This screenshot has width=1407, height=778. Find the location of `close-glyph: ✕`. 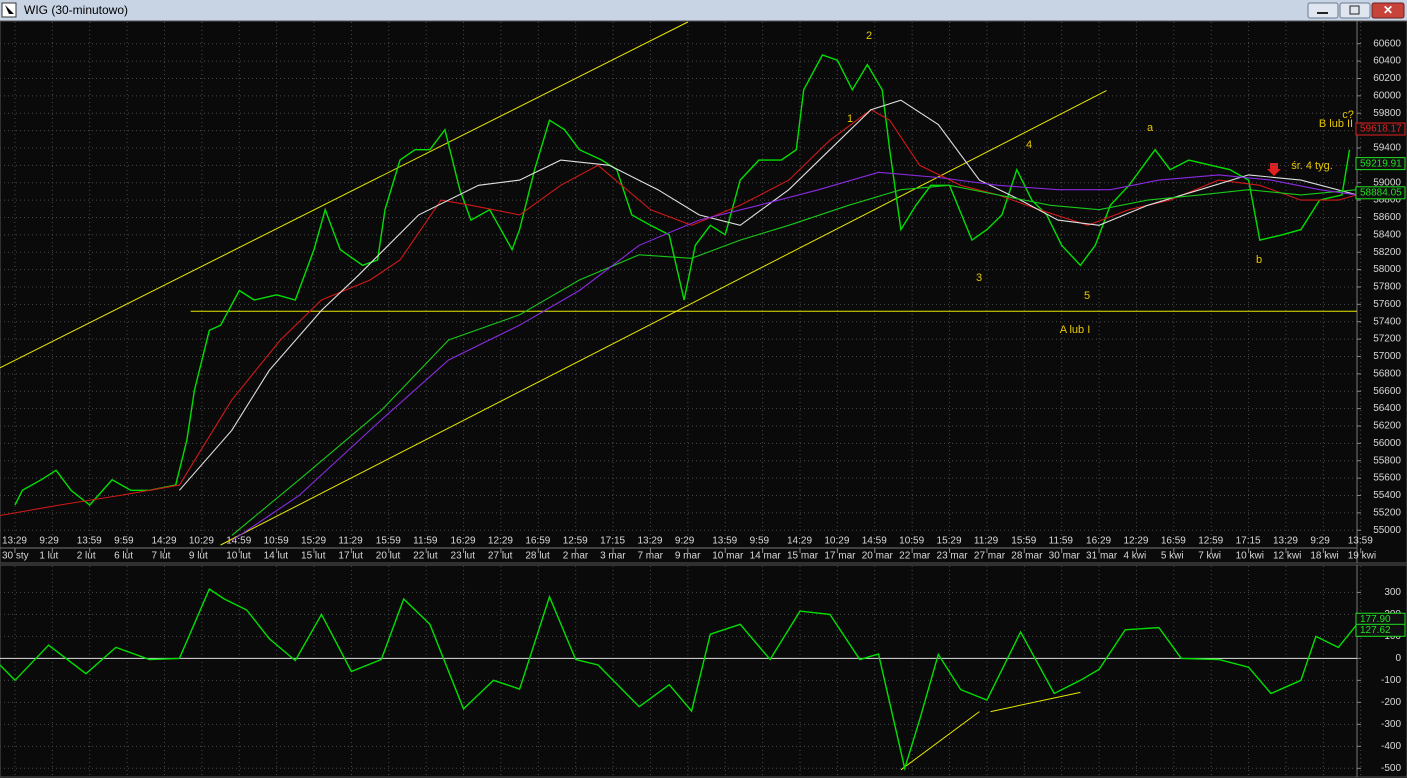

close-glyph: ✕ is located at coordinates (1388, 10).